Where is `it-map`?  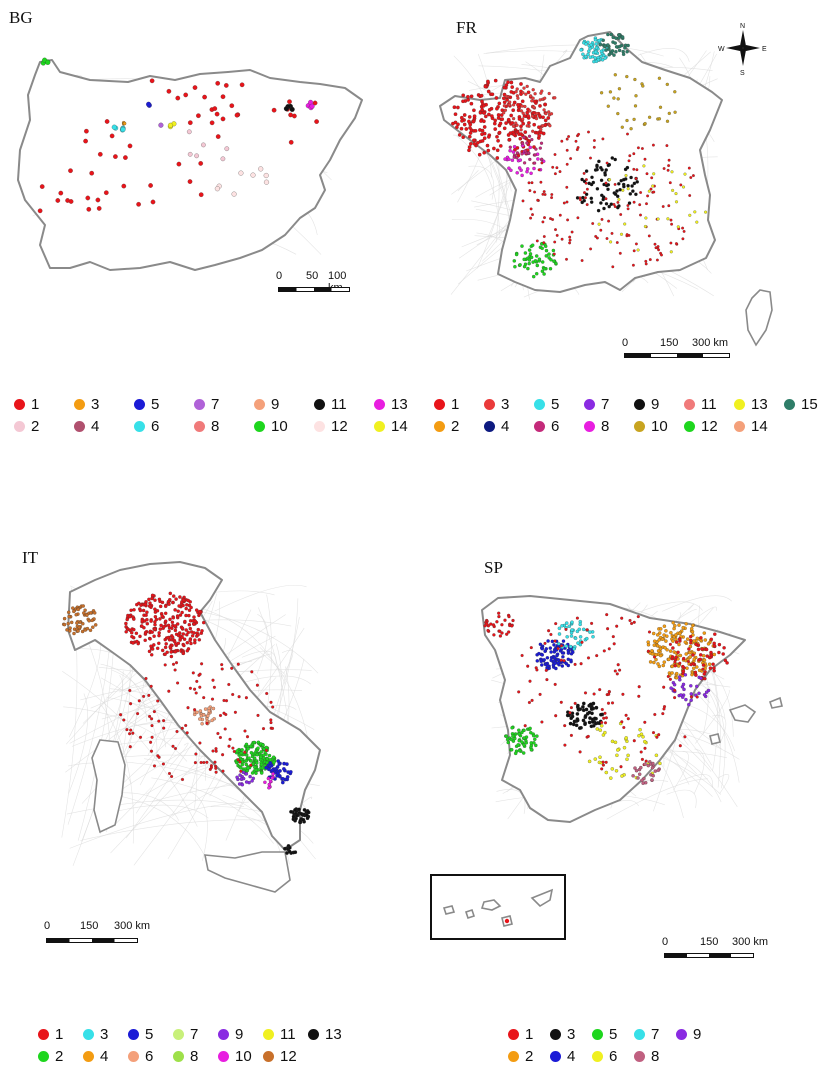
it-map is located at coordinates (191, 727).